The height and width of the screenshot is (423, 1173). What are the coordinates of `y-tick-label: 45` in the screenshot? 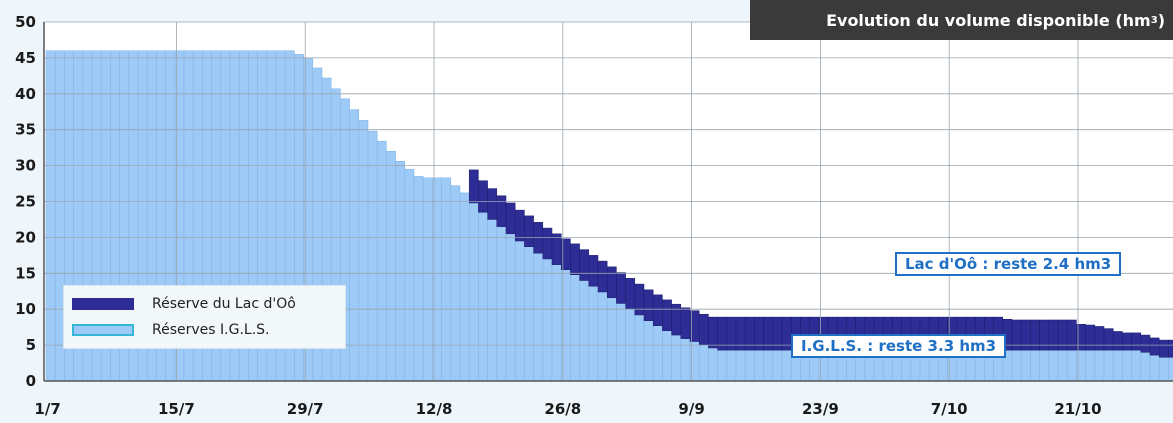 It's located at (25, 58).